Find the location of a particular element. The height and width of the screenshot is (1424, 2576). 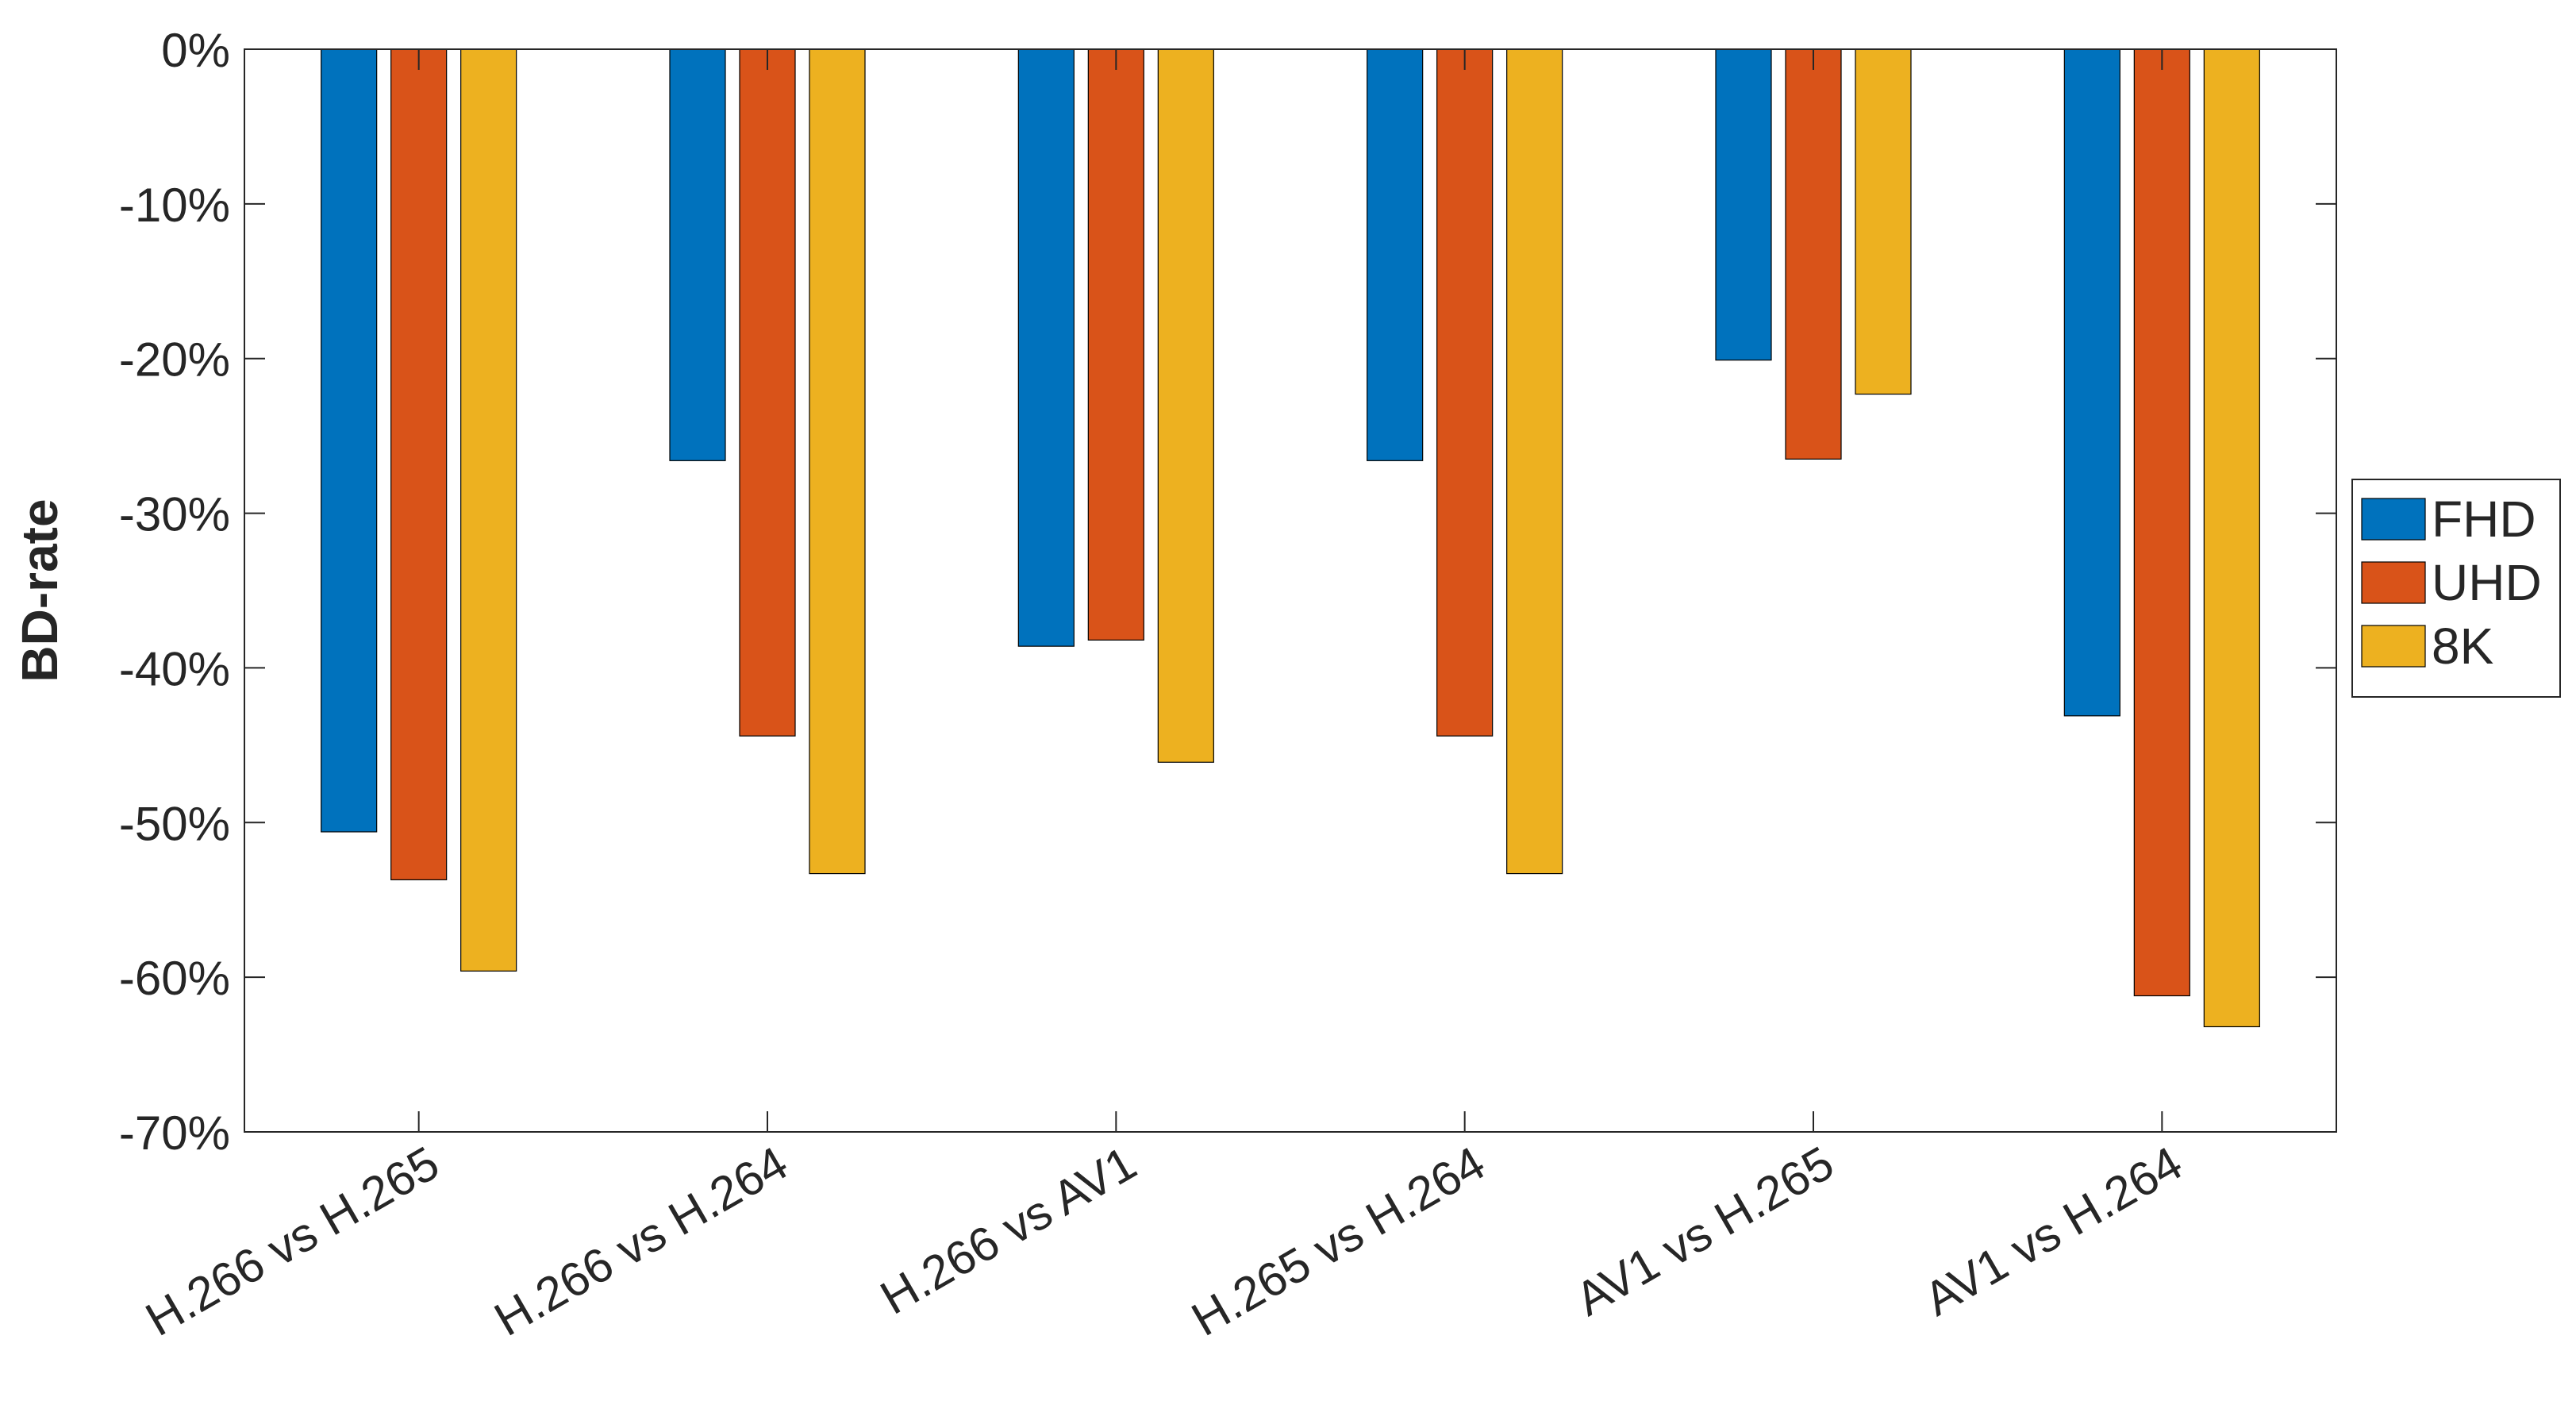

y-tick-label: 0% is located at coordinates (195, 50).